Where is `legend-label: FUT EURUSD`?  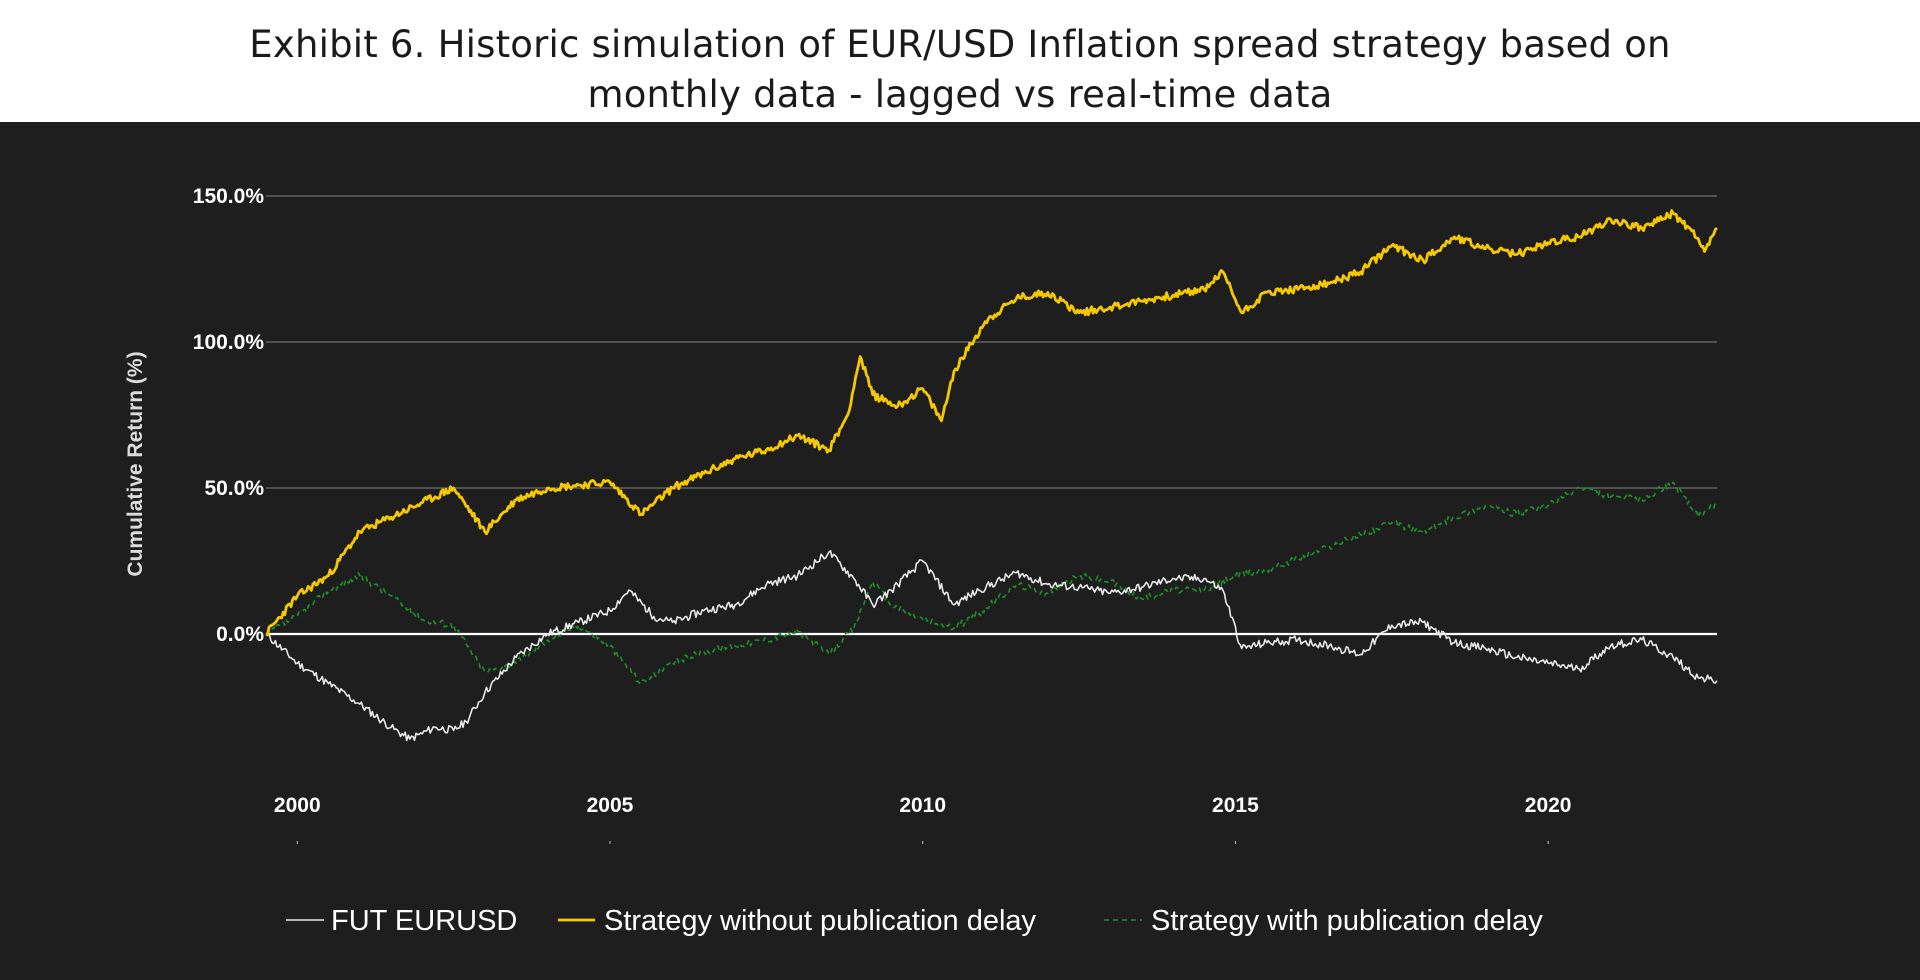
legend-label: FUT EURUSD is located at coordinates (424, 921).